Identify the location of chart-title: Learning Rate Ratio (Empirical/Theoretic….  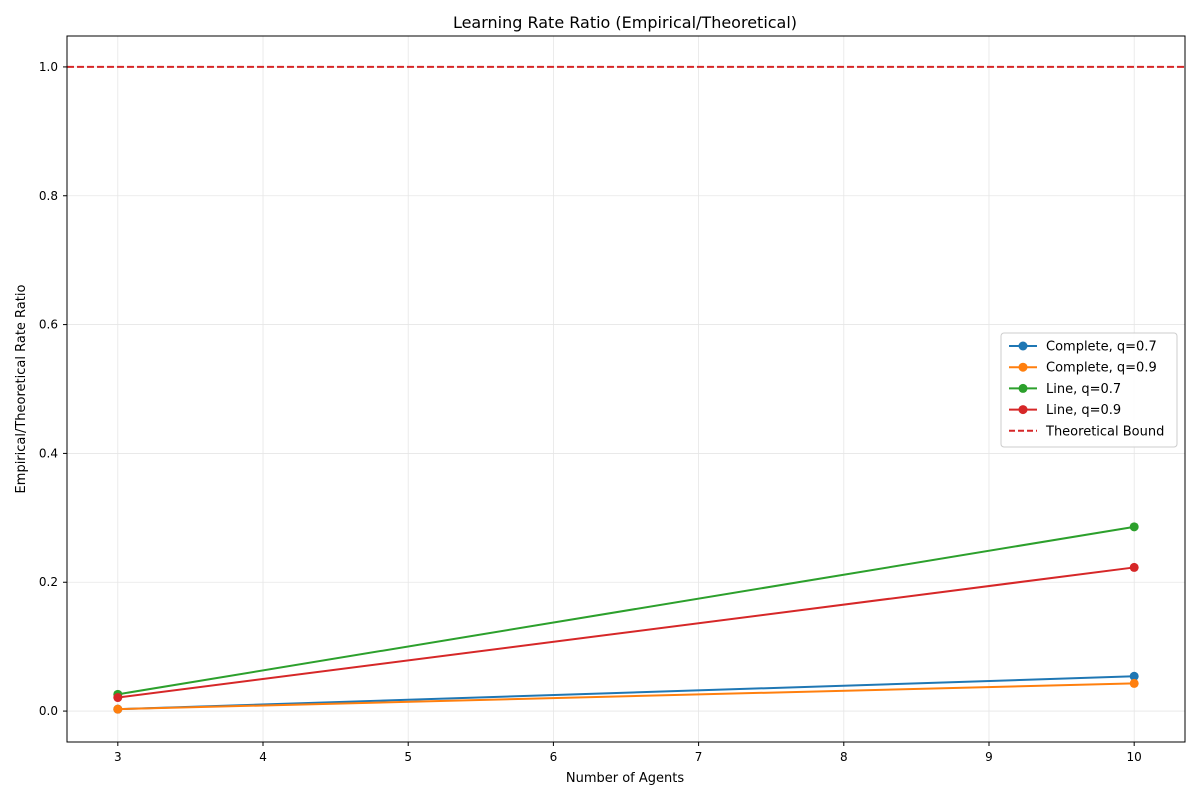
(625, 22).